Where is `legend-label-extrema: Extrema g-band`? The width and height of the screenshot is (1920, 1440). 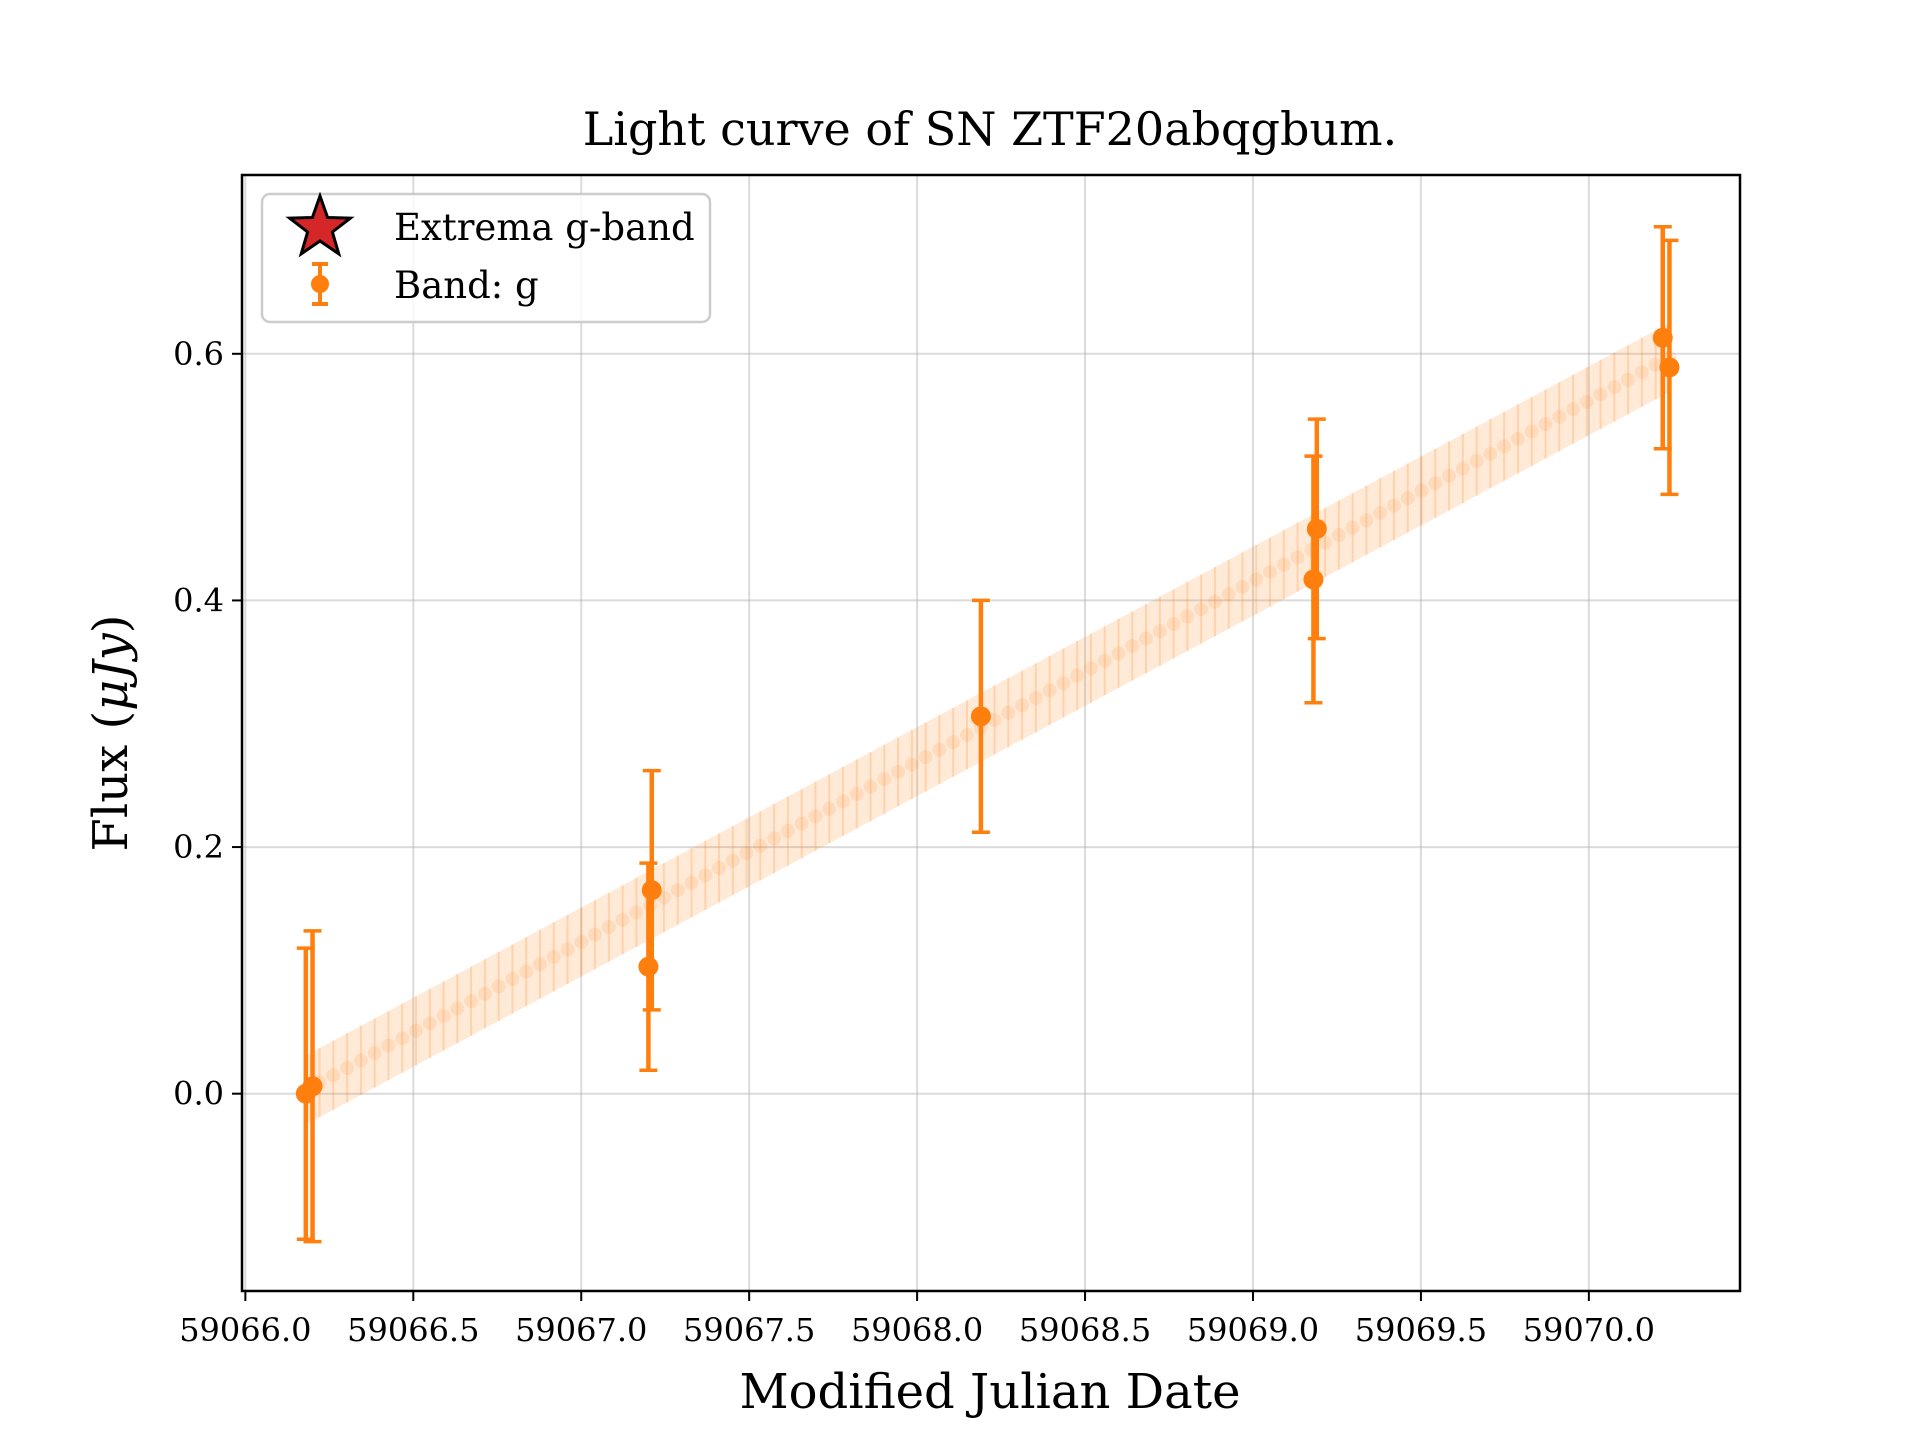
legend-label-extrema: Extrema g-band is located at coordinates (544, 227).